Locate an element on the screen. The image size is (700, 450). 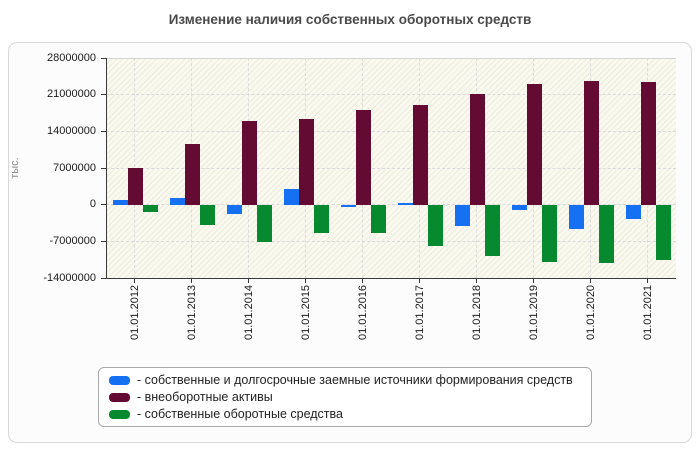
x-tick-label-text: 01.01.2019 is located at coordinates (533, 313).